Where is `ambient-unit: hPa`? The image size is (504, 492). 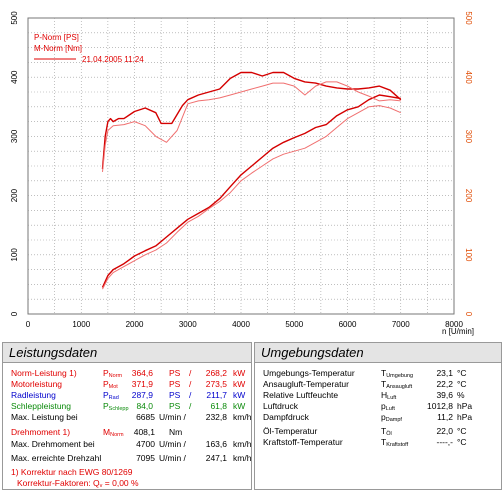
ambient-unit: hPa is located at coordinates (465, 406).